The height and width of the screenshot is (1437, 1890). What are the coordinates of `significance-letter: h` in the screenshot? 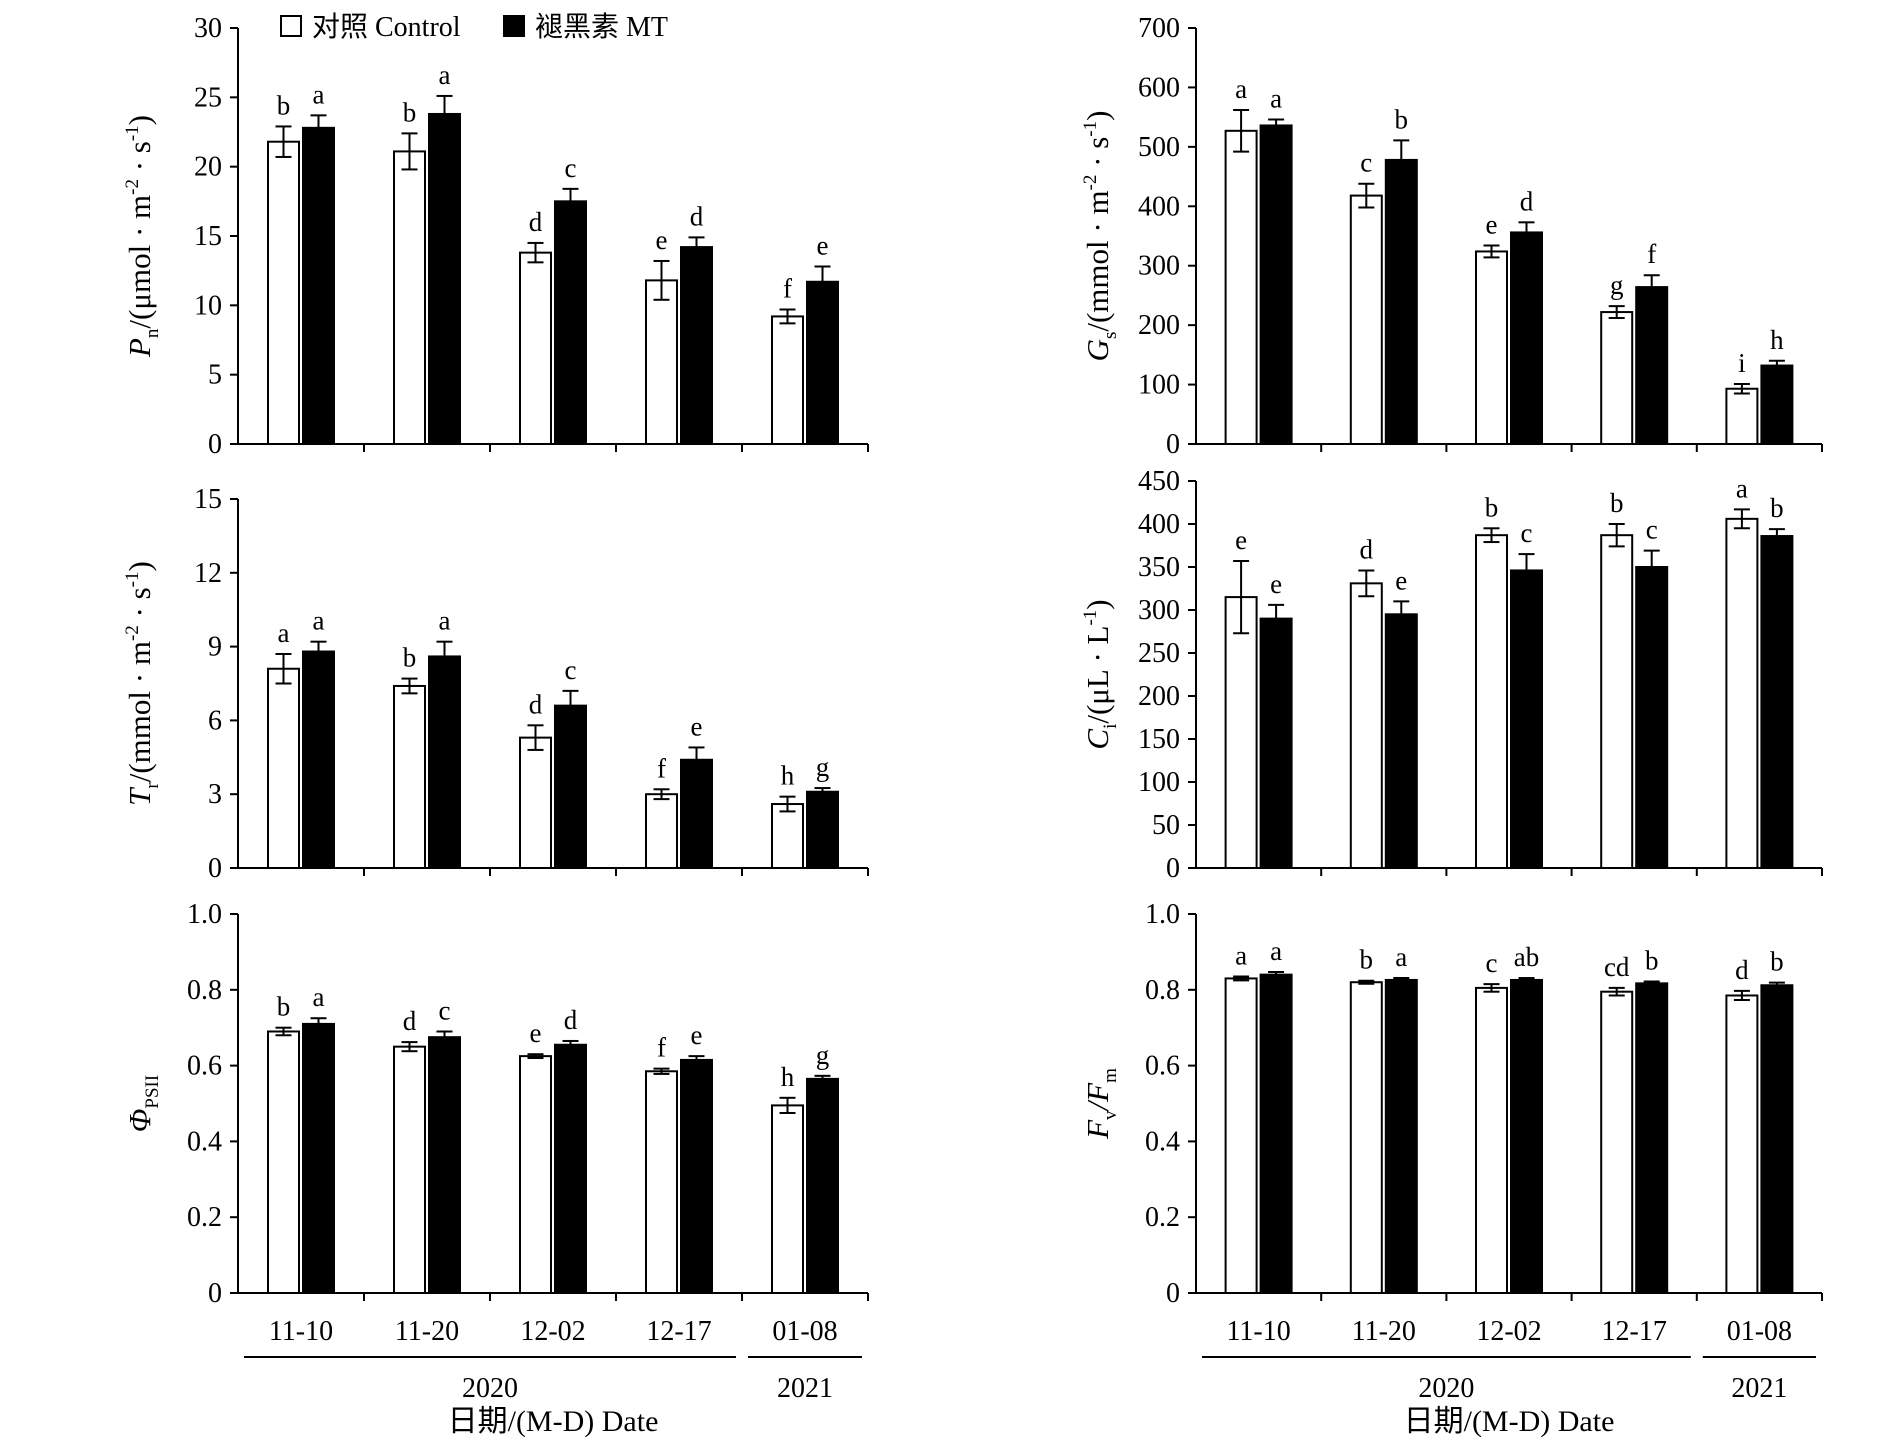 It's located at (1777, 340).